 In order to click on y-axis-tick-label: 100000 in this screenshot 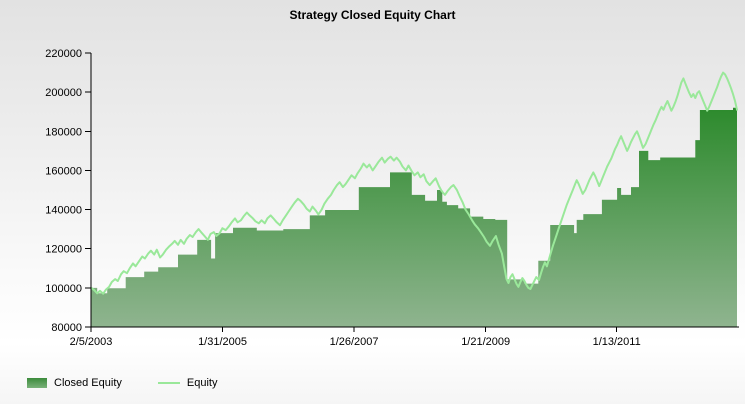, I will do `click(63, 289)`.